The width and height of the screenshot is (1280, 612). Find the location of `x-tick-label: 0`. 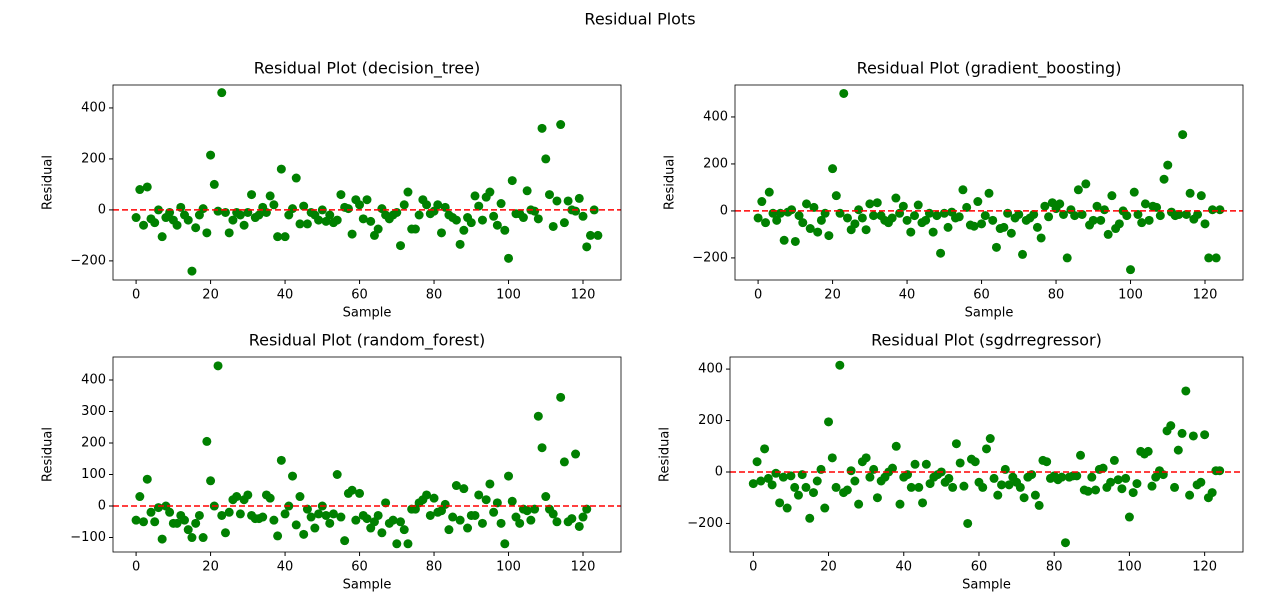

x-tick-label: 0 is located at coordinates (753, 567).